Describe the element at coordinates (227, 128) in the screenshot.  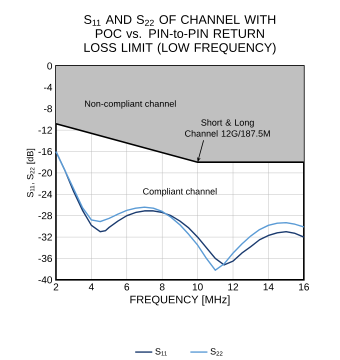
I see `annotation: Short & Long Channel 12G/187.5M` at that location.